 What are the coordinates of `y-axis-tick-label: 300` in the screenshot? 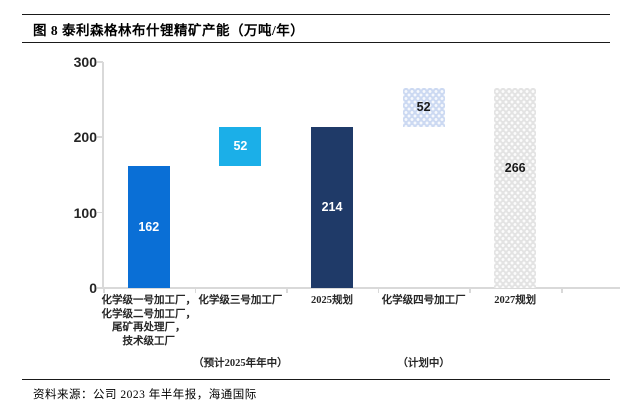 It's located at (85, 62).